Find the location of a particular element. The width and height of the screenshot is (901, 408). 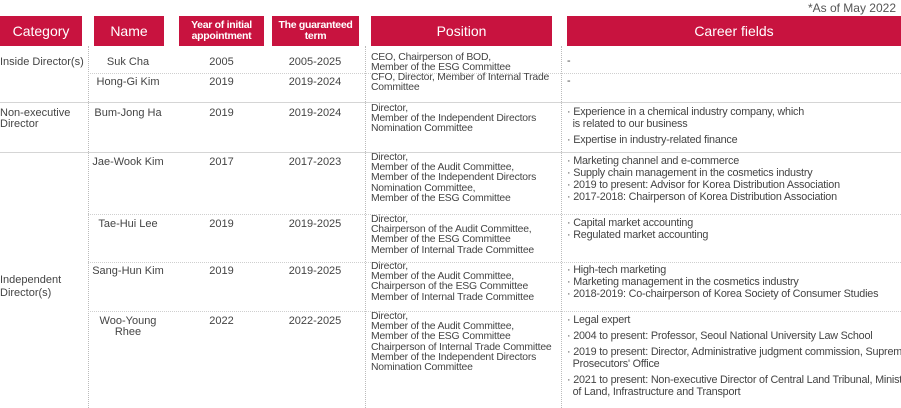

director-name: Jae-Wook Kim is located at coordinates (128, 162).